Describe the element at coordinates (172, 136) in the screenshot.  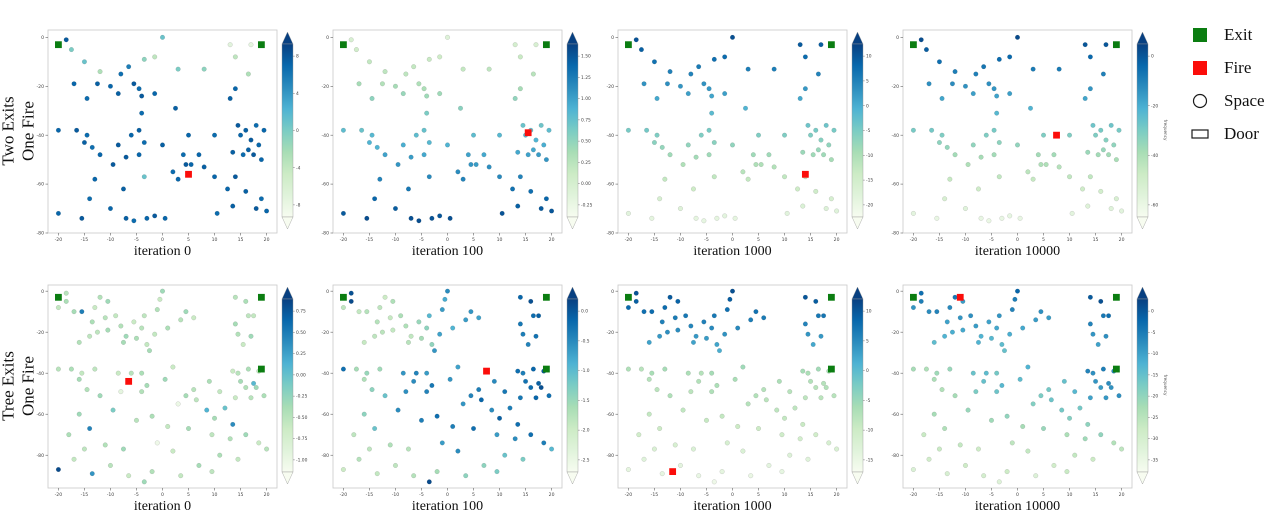
I see `scatter-subplot: 0 -20 -40 -60 -80 -20 -15 -10 -5 0 5 10 15 20 8 4 0 -4 -8` at that location.